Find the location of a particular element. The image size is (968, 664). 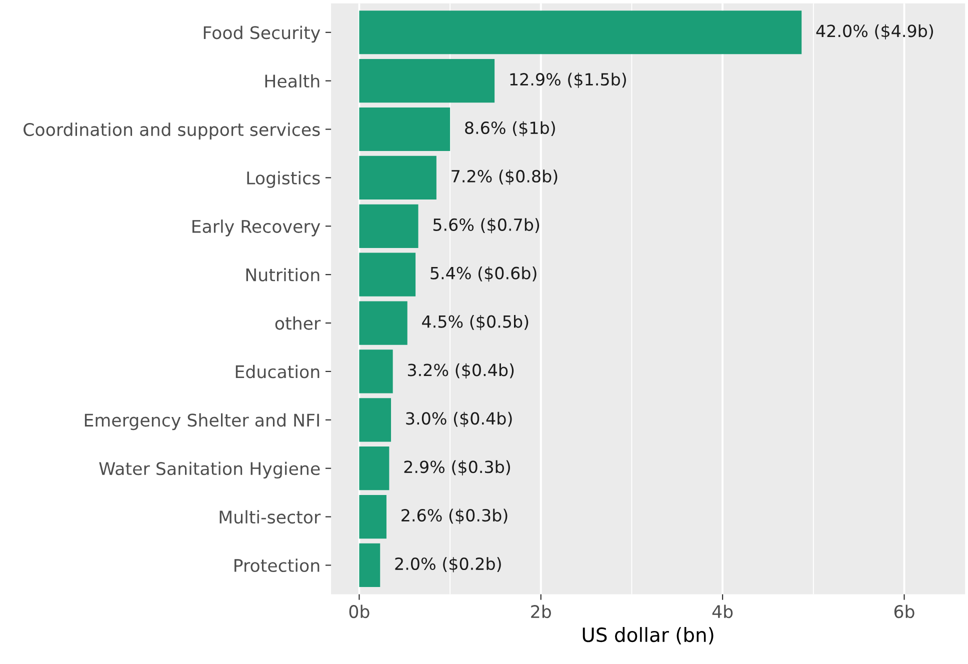

y-tick-label: Coordination and support services is located at coordinates (172, 131).